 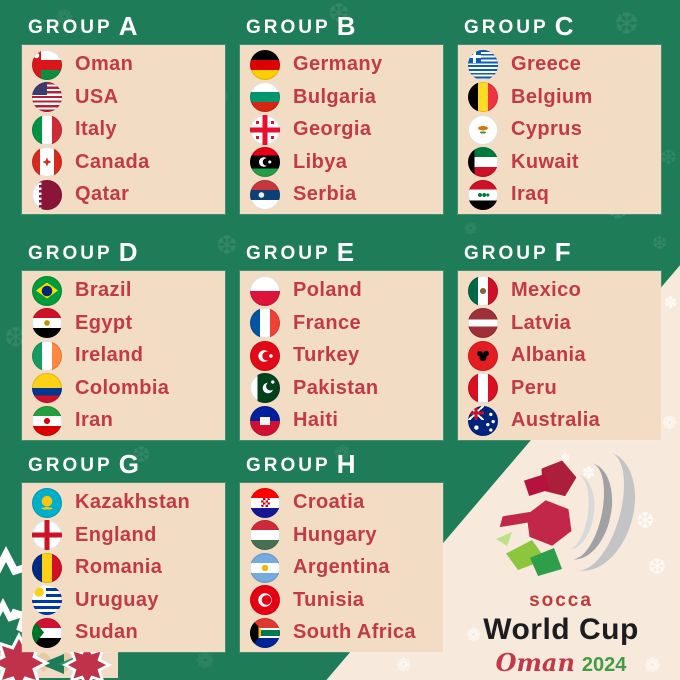 I want to click on team-row-tunisia: Tunisia, so click(x=346, y=600).